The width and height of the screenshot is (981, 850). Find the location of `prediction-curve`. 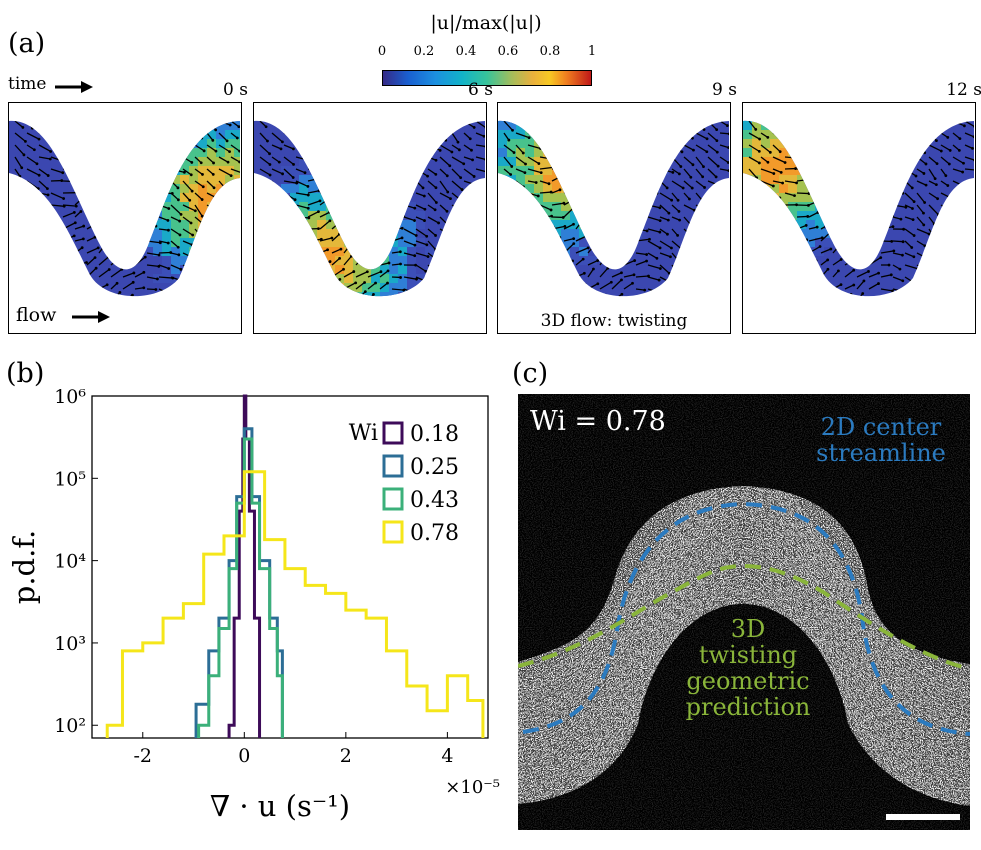

prediction-curve is located at coordinates (744, 617).